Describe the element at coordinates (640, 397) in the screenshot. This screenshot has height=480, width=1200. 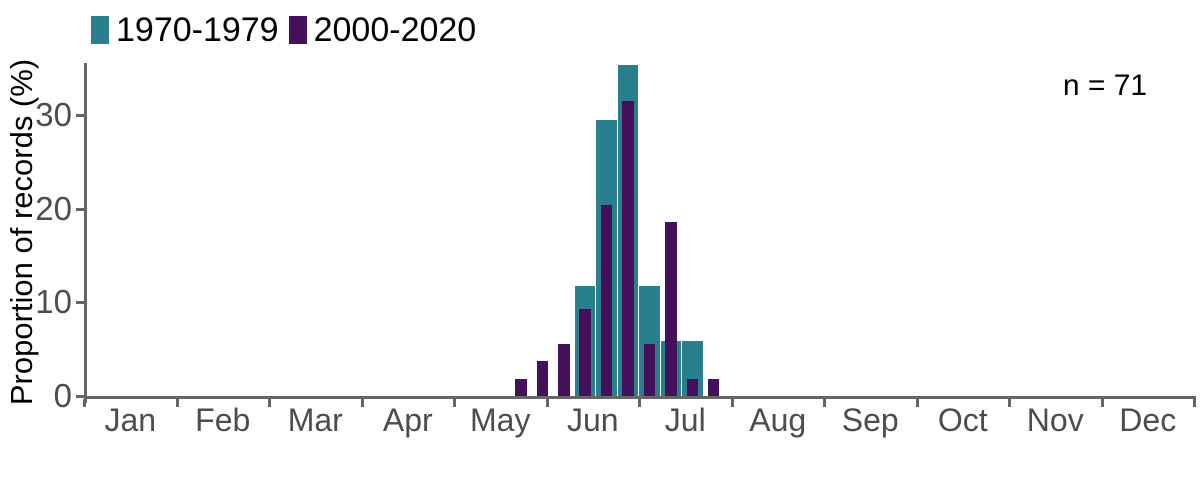
I see `x-axis-line` at that location.